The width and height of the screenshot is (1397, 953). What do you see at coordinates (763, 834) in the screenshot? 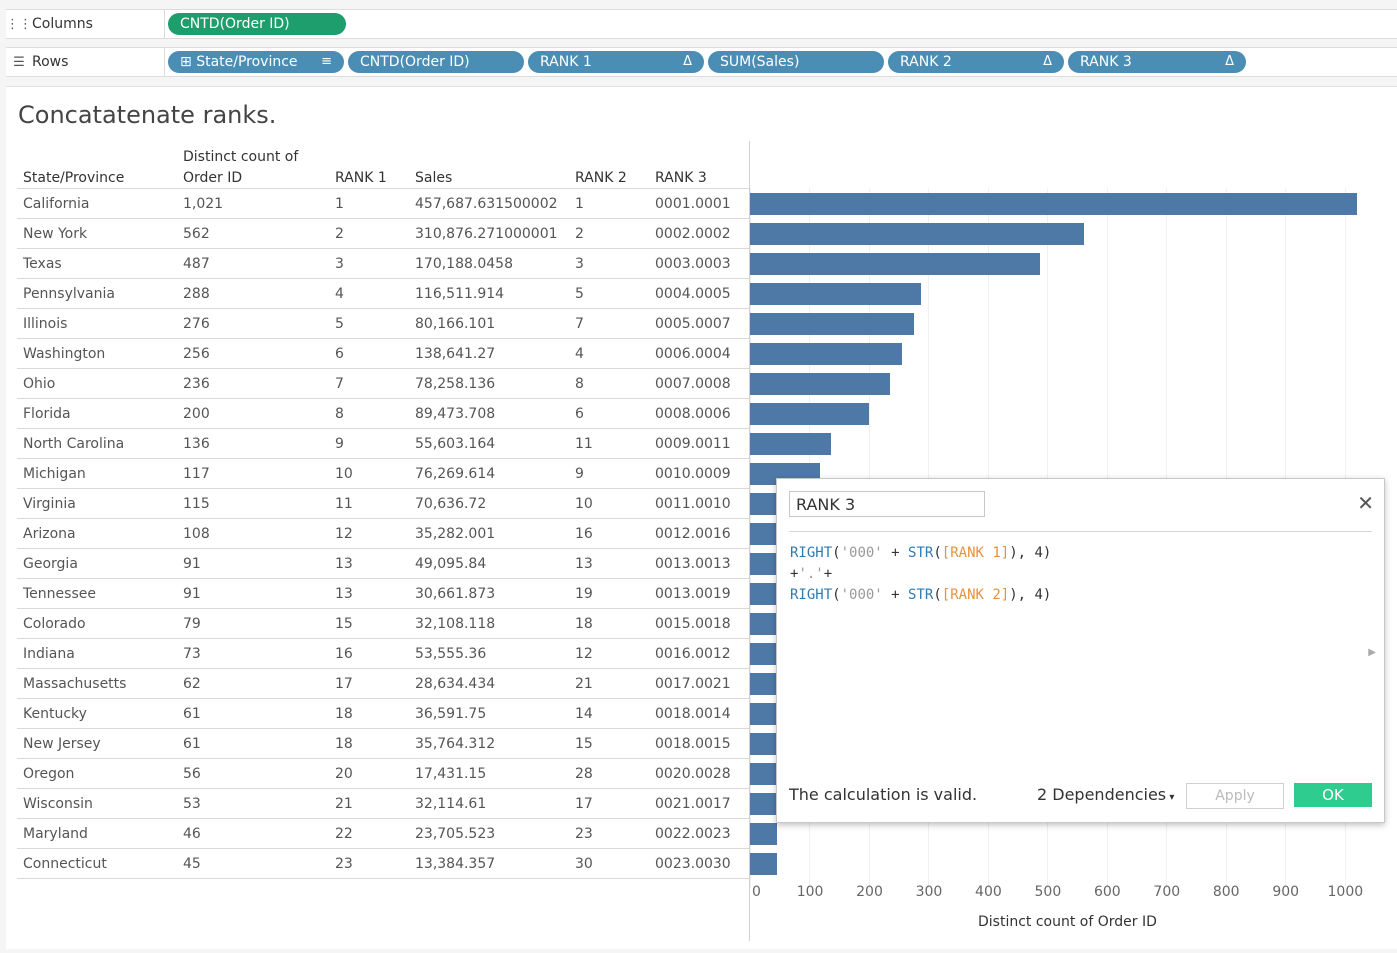
I see `bar-maryland` at bounding box center [763, 834].